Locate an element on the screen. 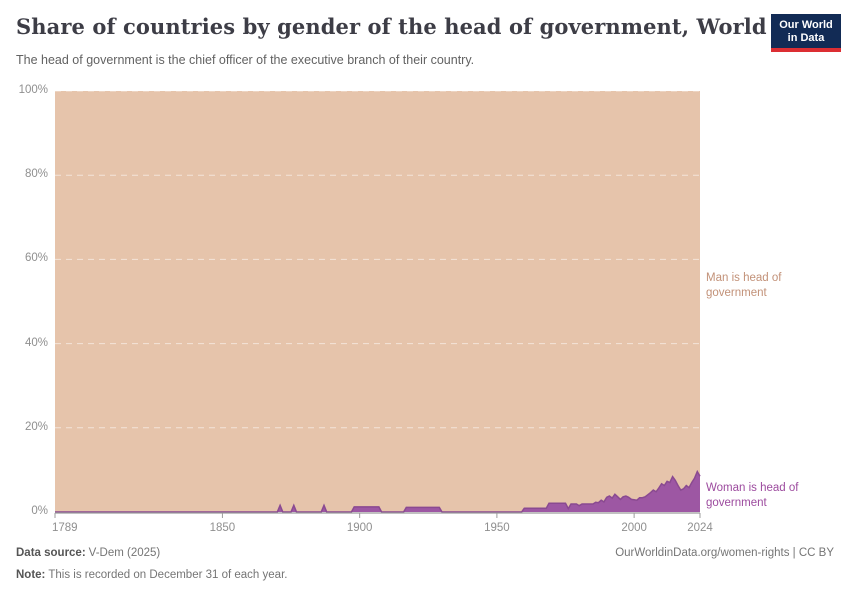 Image resolution: width=850 pixels, height=600 pixels. x-tick-label: 1789 is located at coordinates (65, 528).